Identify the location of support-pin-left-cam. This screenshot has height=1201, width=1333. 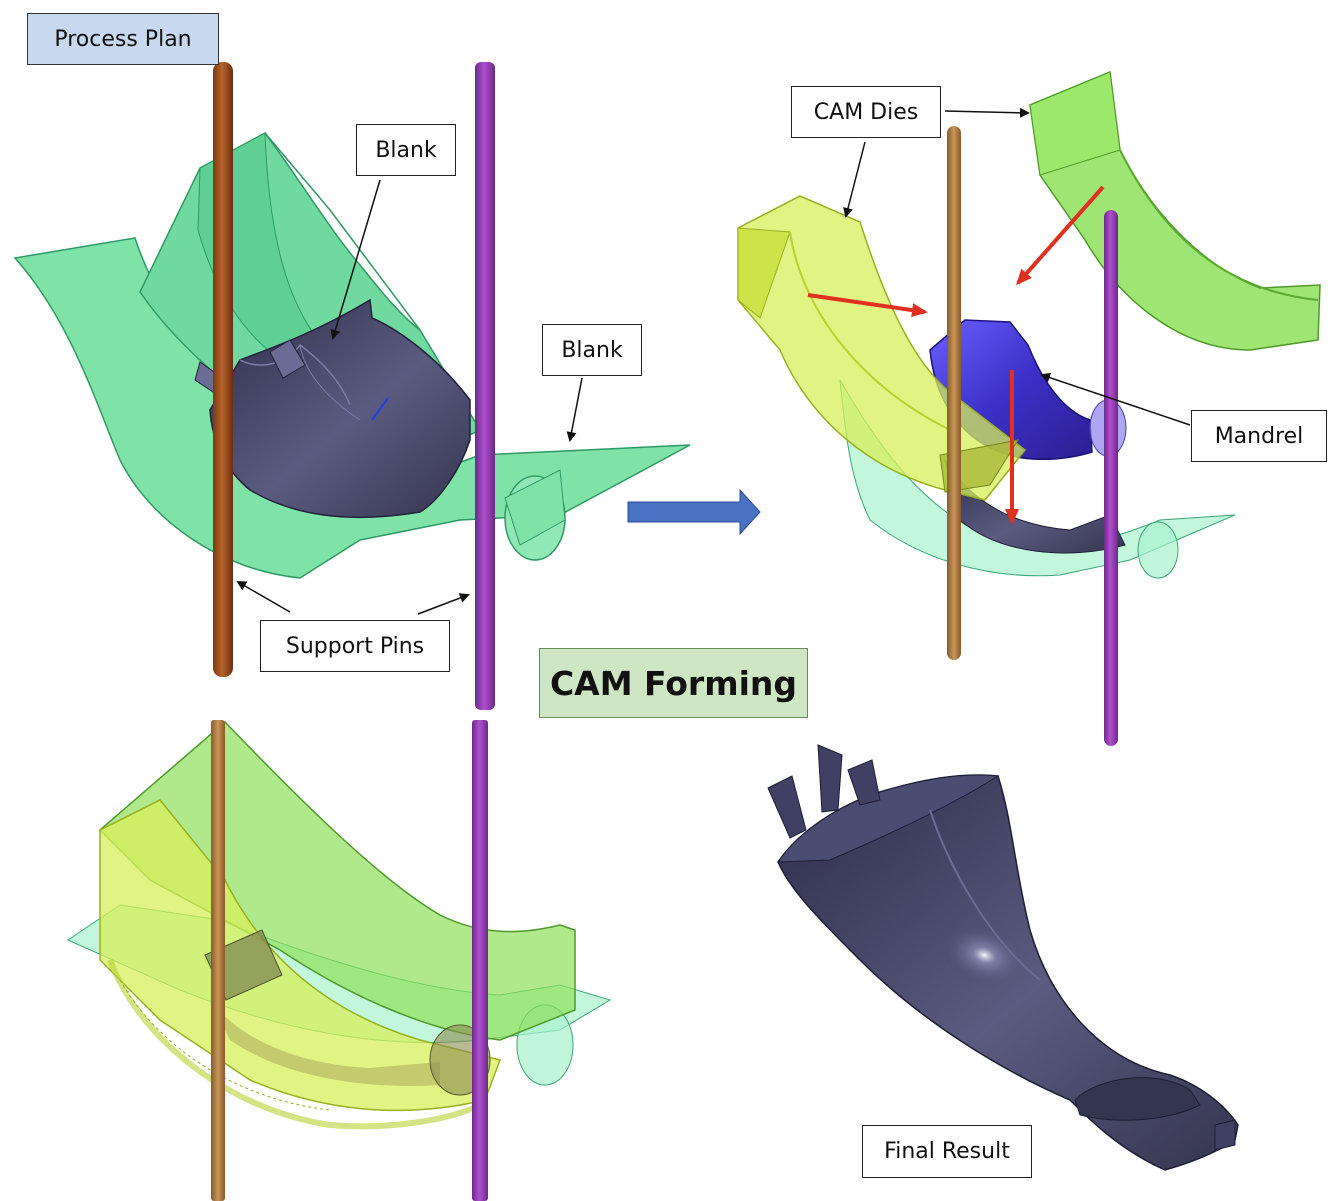
(954, 393).